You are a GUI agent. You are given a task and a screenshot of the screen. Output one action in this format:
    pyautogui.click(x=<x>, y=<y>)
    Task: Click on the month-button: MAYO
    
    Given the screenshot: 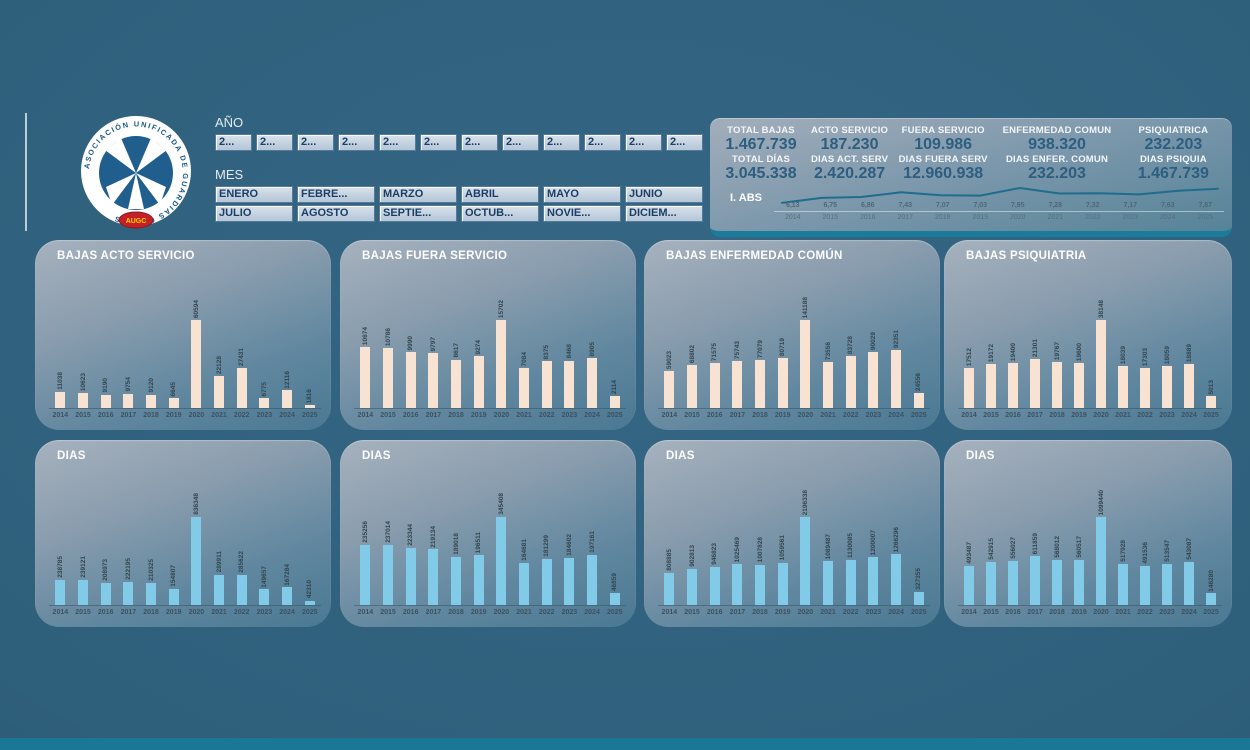 What is the action you would take?
    pyautogui.click(x=582, y=194)
    